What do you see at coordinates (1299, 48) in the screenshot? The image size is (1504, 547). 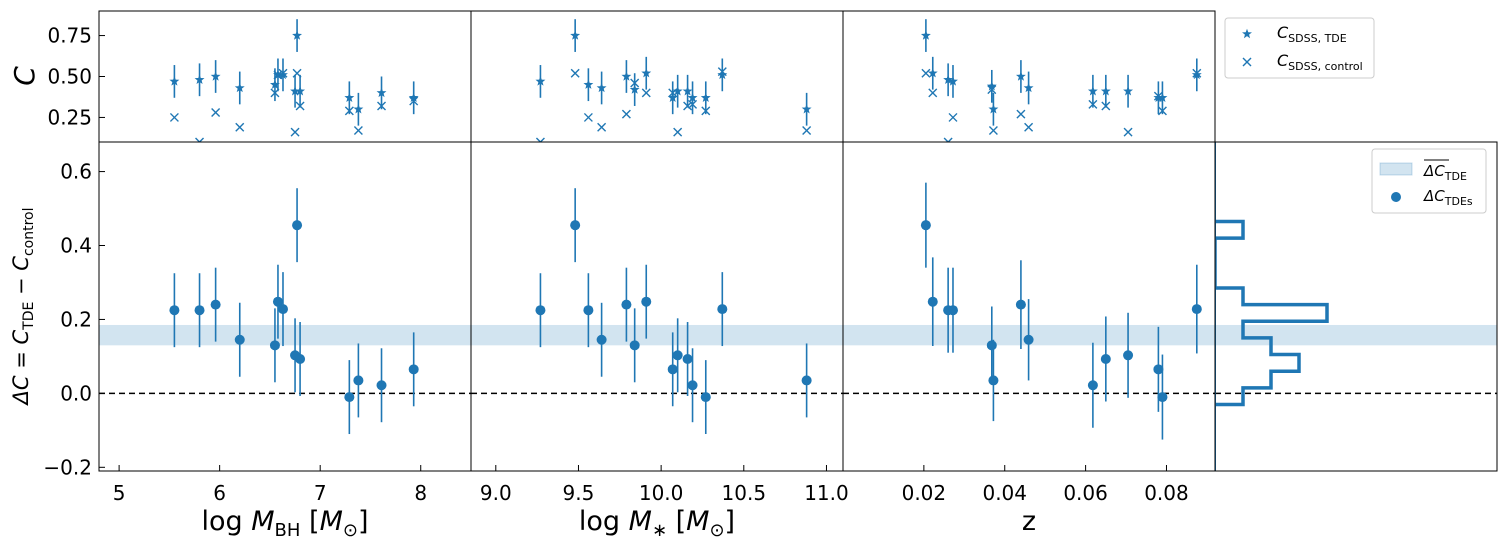 I see `legend-top: CSDSS, TDE CSDSS, control` at bounding box center [1299, 48].